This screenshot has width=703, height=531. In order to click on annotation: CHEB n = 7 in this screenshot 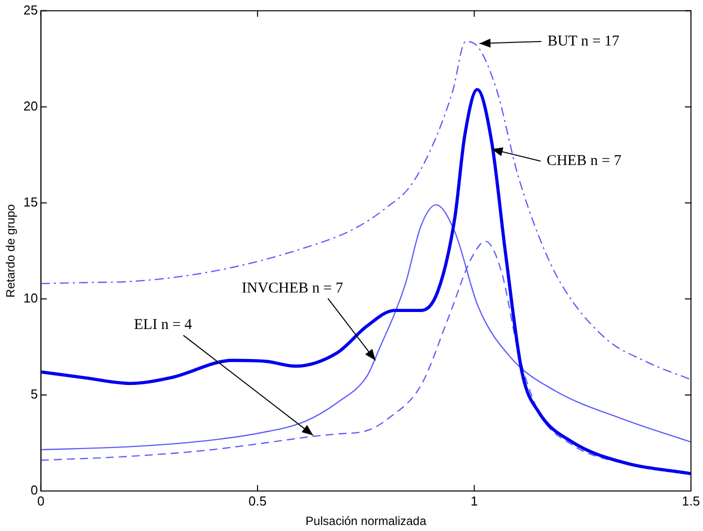, I will do `click(584, 161)`.